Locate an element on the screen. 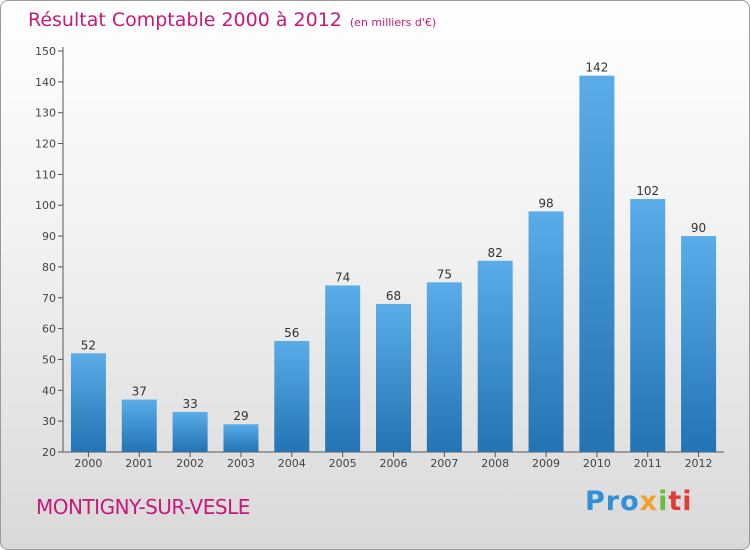 The image size is (750, 550). x-tick-label: 2006 is located at coordinates (394, 463).